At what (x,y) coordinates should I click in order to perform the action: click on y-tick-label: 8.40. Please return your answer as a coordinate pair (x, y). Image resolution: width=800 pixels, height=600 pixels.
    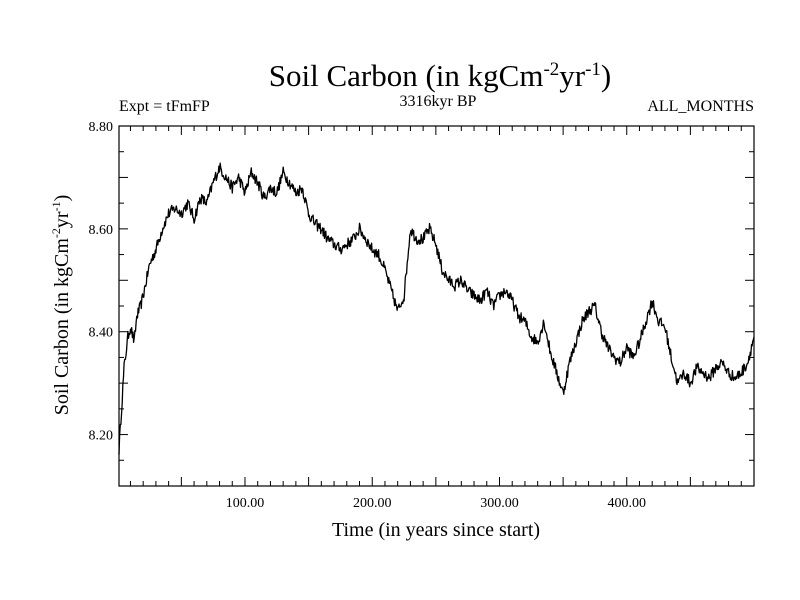
    Looking at the image, I should click on (101, 333).